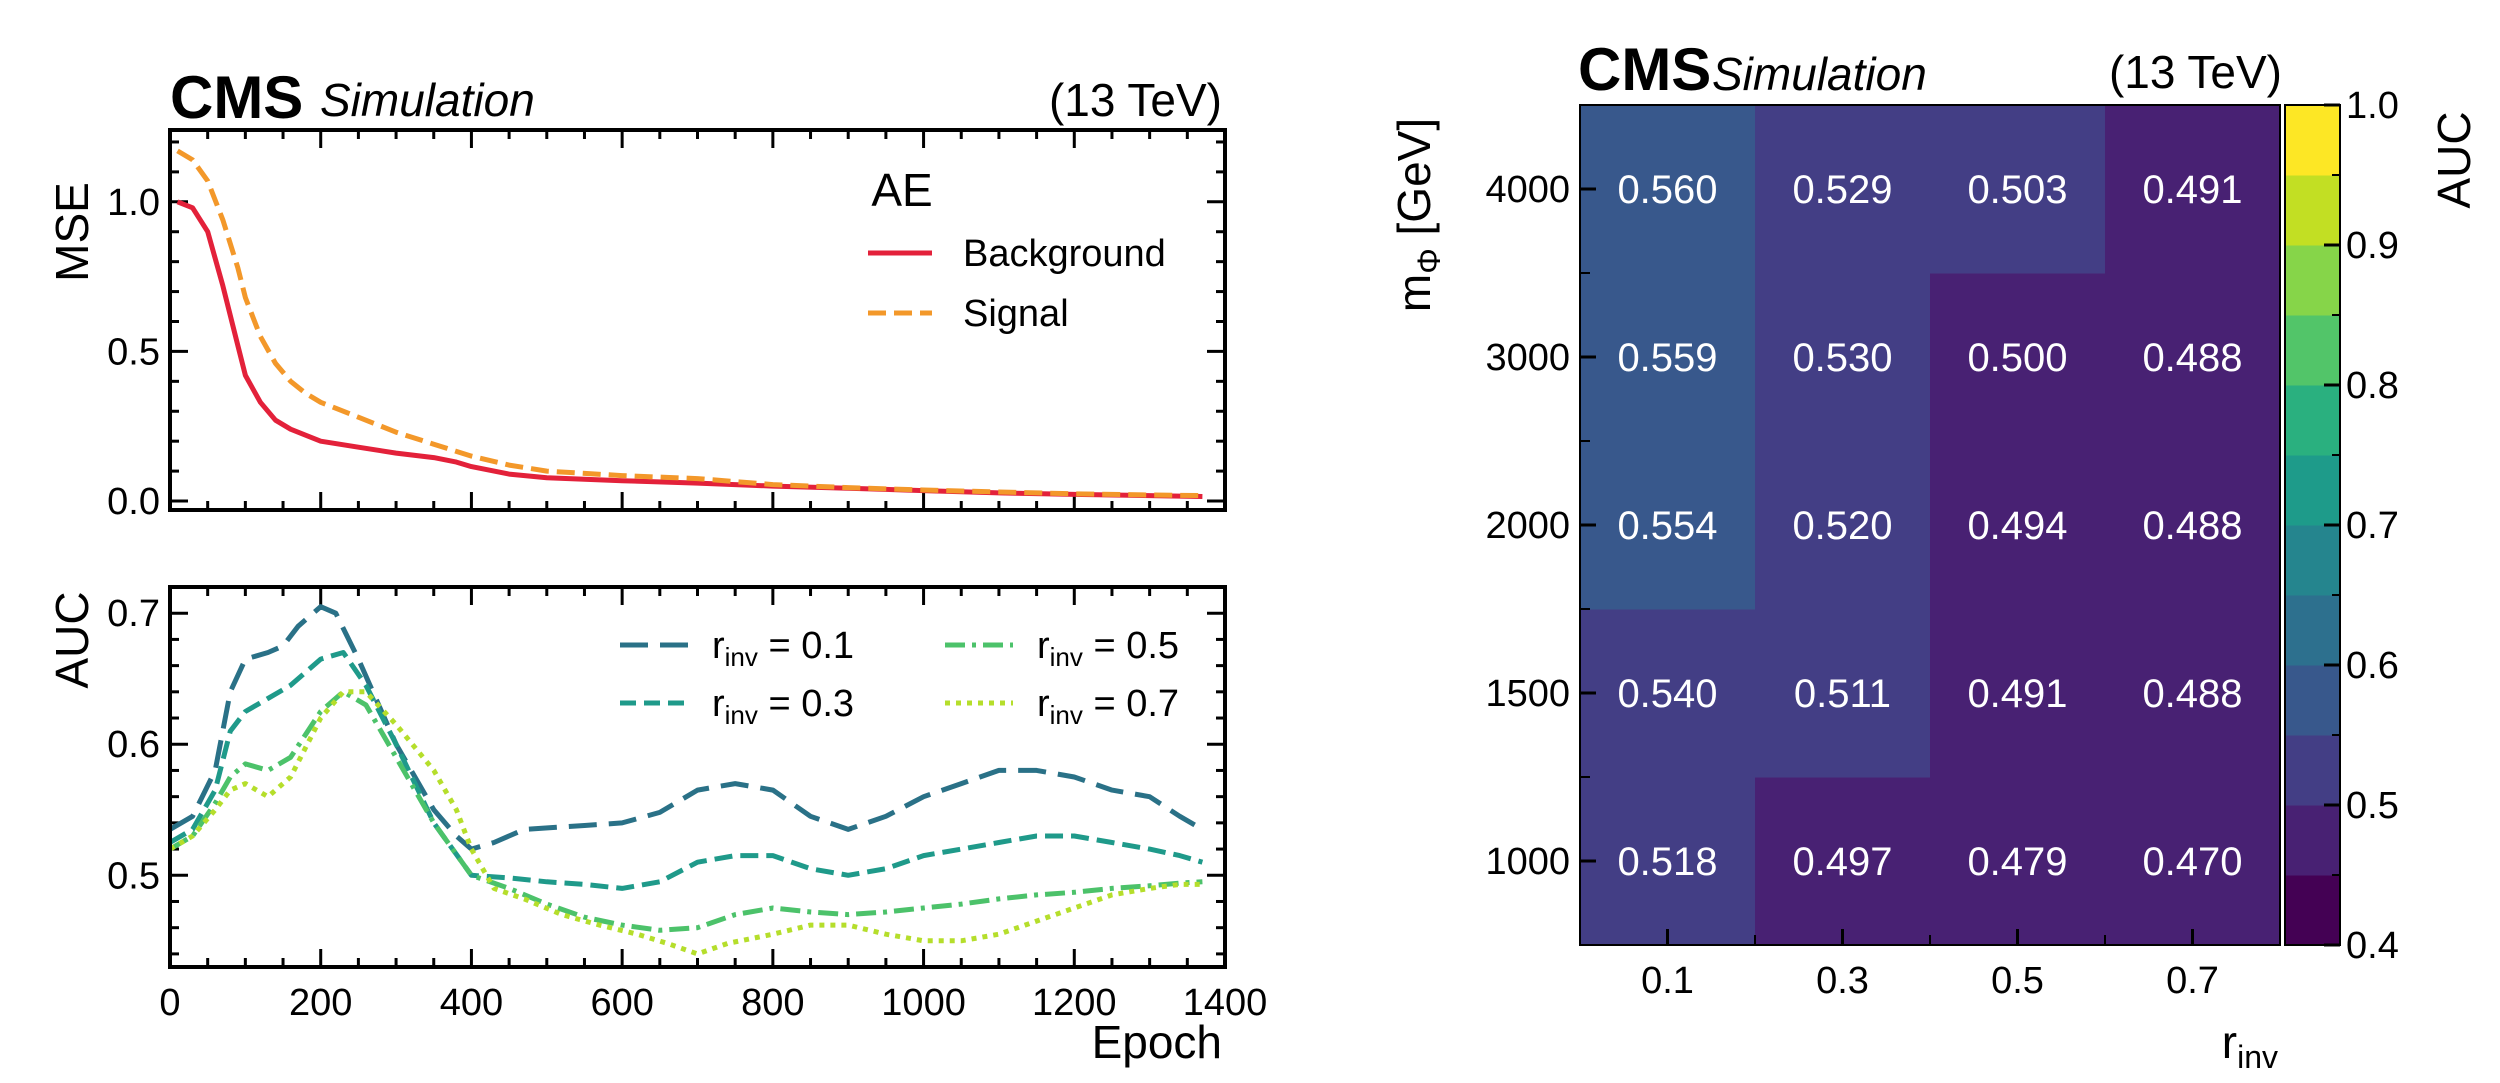  What do you see at coordinates (1417, 215) in the screenshot?
I see `heatmap-ylabel: mΦ [GeV]` at bounding box center [1417, 215].